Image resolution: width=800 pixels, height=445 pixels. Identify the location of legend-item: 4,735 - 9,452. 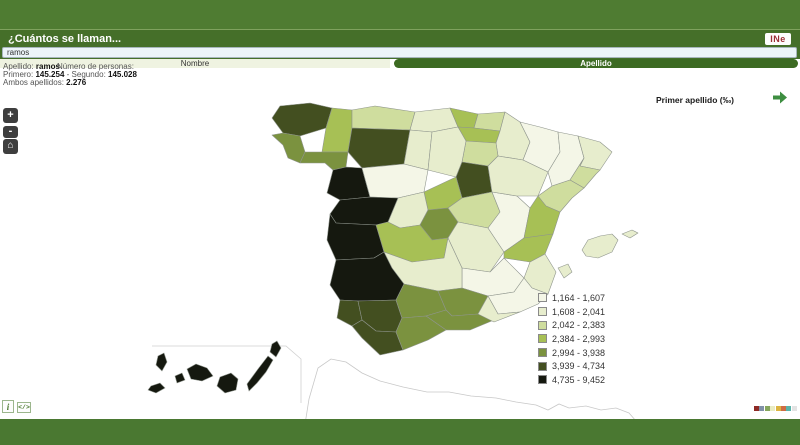
(571, 380).